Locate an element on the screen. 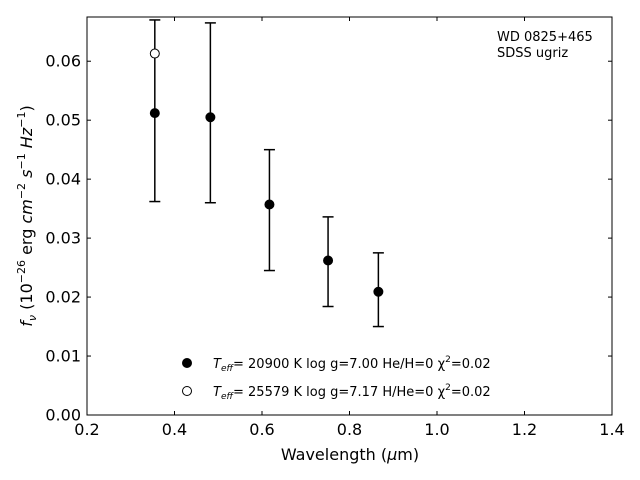 The height and width of the screenshot is (480, 640). x-tick-label: 1.4 is located at coordinates (611, 429).